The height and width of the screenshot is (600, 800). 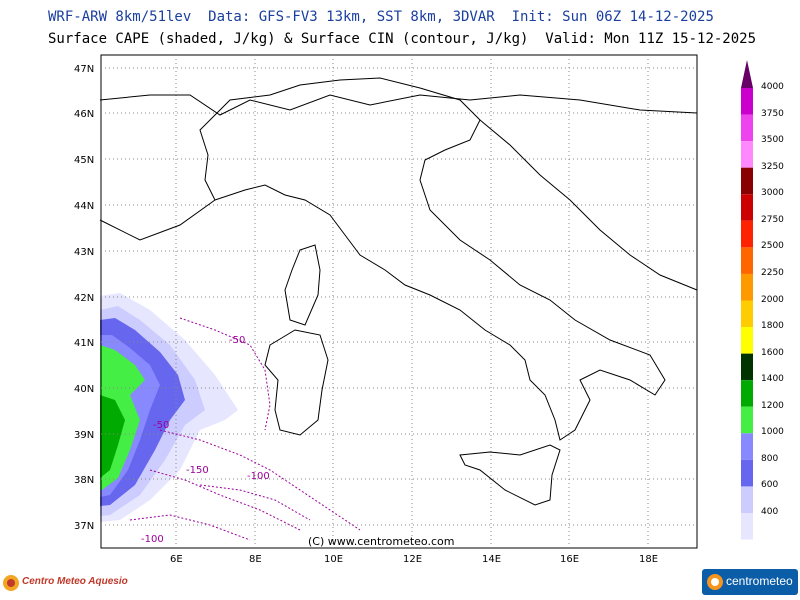 I want to click on copyright-text: (C) www.centrometeo.com, so click(x=381, y=541).